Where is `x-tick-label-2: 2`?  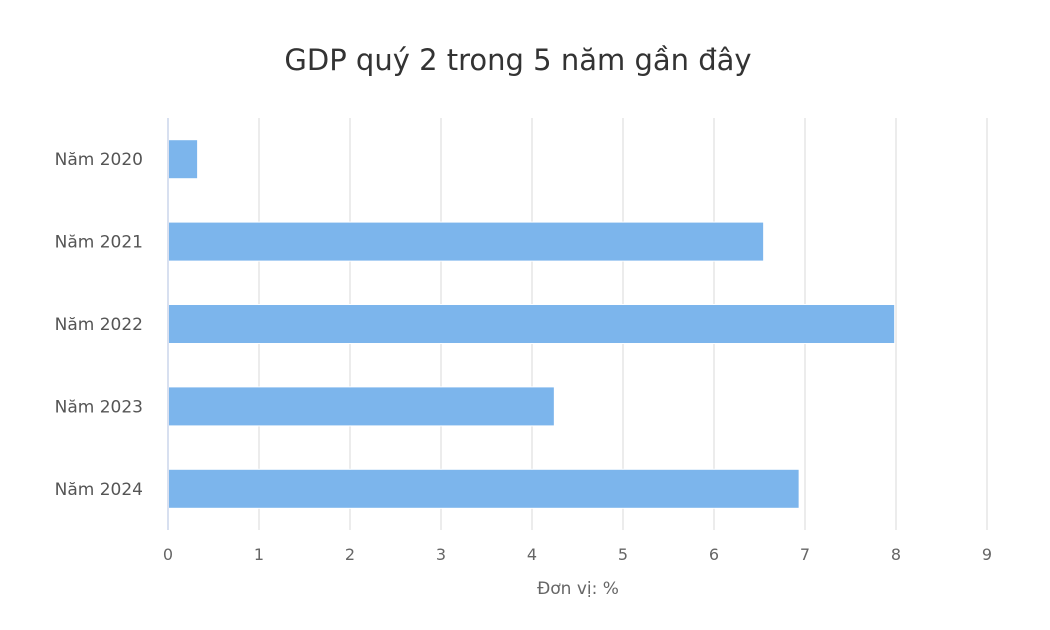 x-tick-label-2: 2 is located at coordinates (350, 554).